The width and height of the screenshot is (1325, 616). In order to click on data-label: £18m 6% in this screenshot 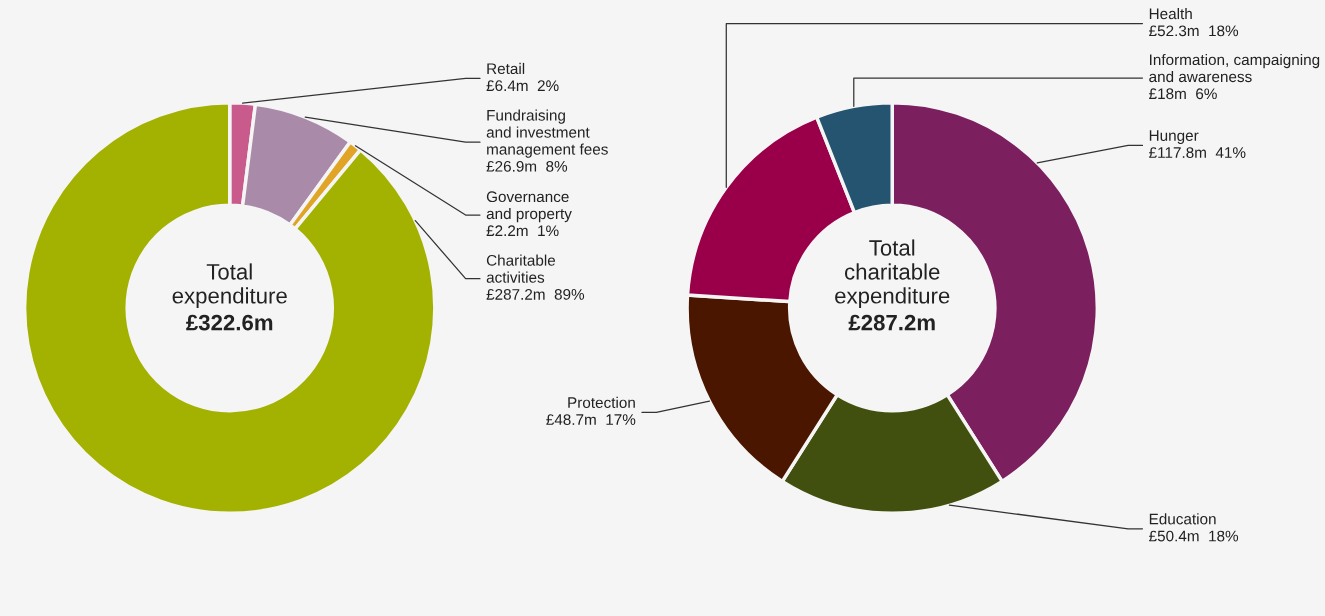, I will do `click(1183, 94)`.